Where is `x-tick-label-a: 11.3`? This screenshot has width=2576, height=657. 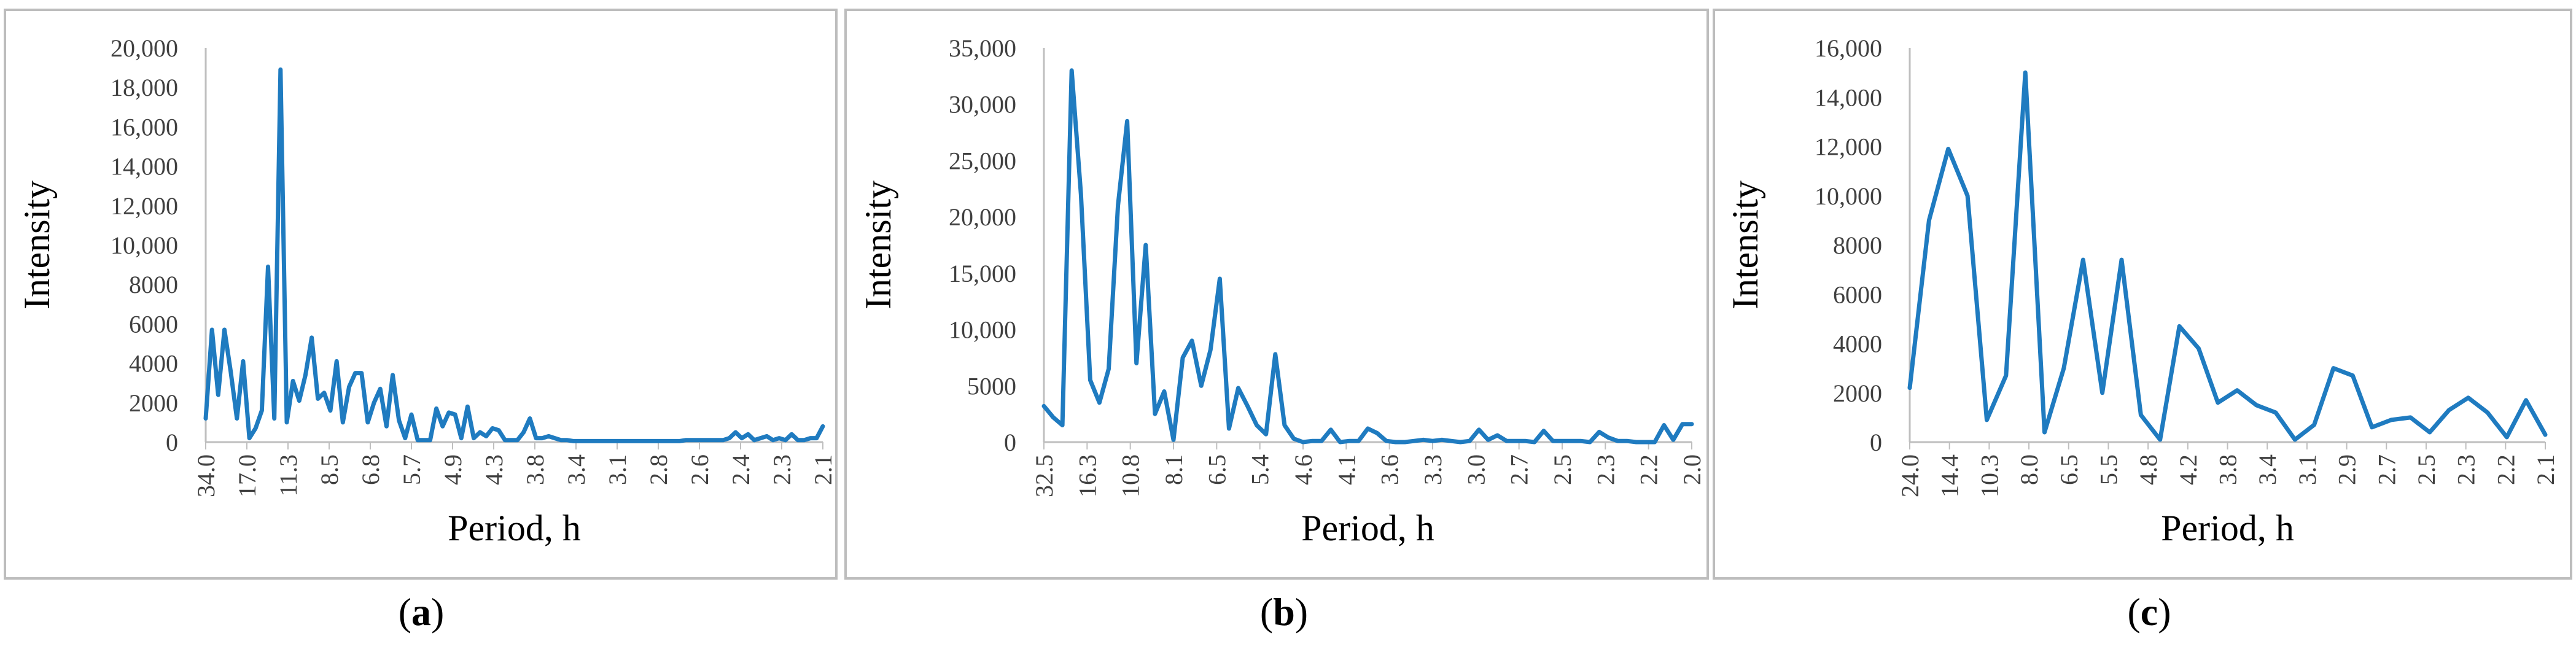 x-tick-label-a: 11.3 is located at coordinates (288, 475).